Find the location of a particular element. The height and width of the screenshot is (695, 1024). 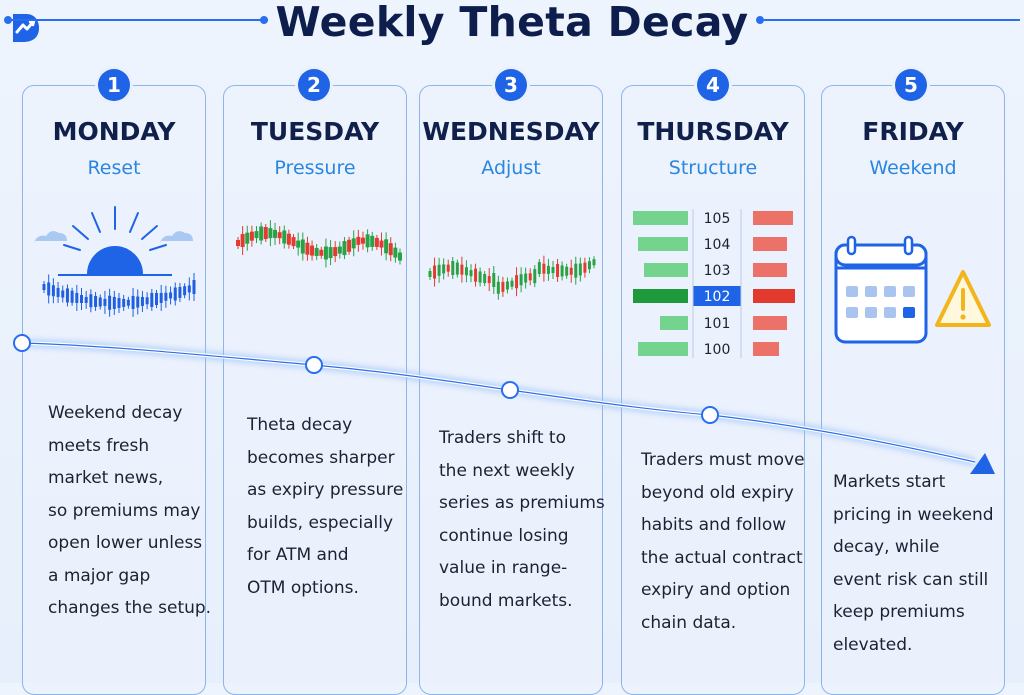

candlestick-chart-icon is located at coordinates (512, 277).